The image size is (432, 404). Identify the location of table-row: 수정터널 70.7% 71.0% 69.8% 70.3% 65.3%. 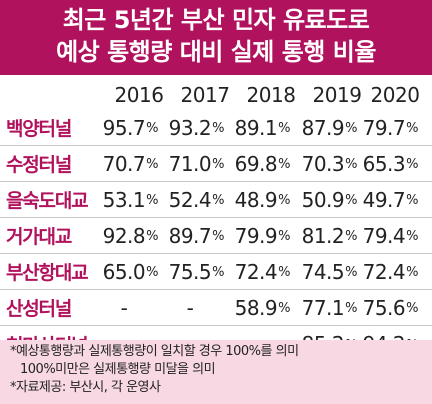
(216, 164).